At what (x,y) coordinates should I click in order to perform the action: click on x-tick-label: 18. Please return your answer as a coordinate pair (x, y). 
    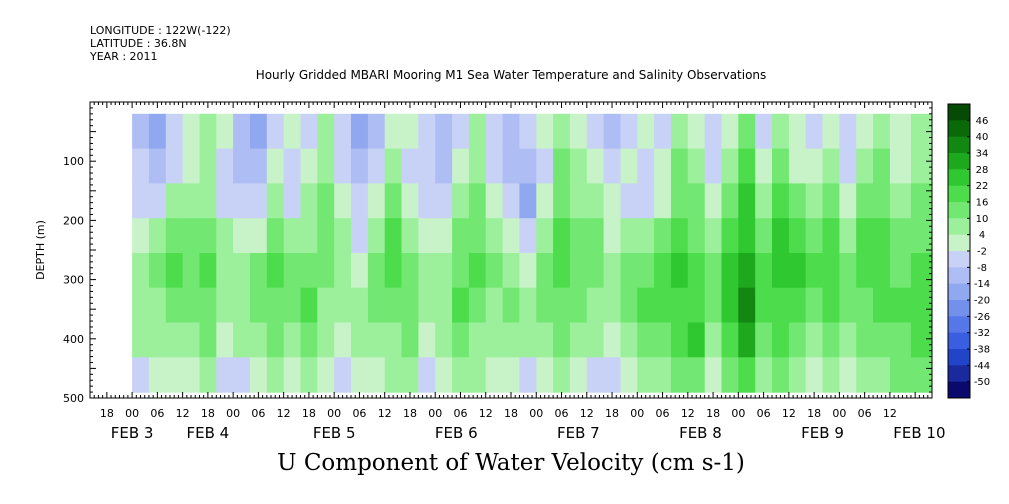
    Looking at the image, I should click on (612, 413).